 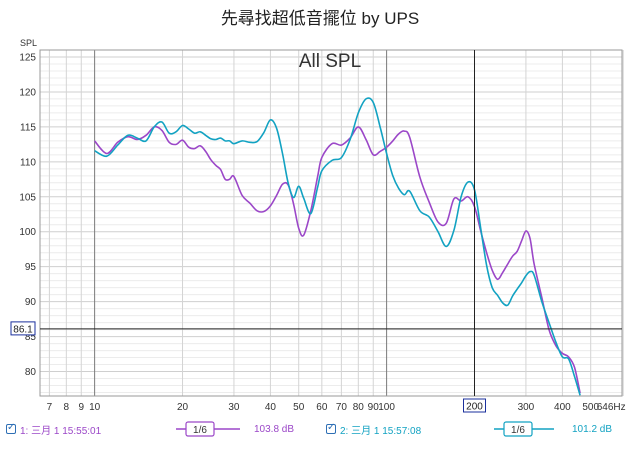 What do you see at coordinates (611, 407) in the screenshot?
I see `x-tick-label: 646Hz` at bounding box center [611, 407].